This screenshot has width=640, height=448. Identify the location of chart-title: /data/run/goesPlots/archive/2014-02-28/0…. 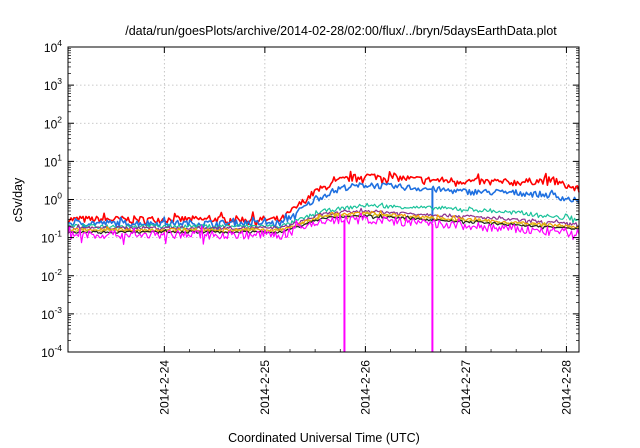
(341, 31).